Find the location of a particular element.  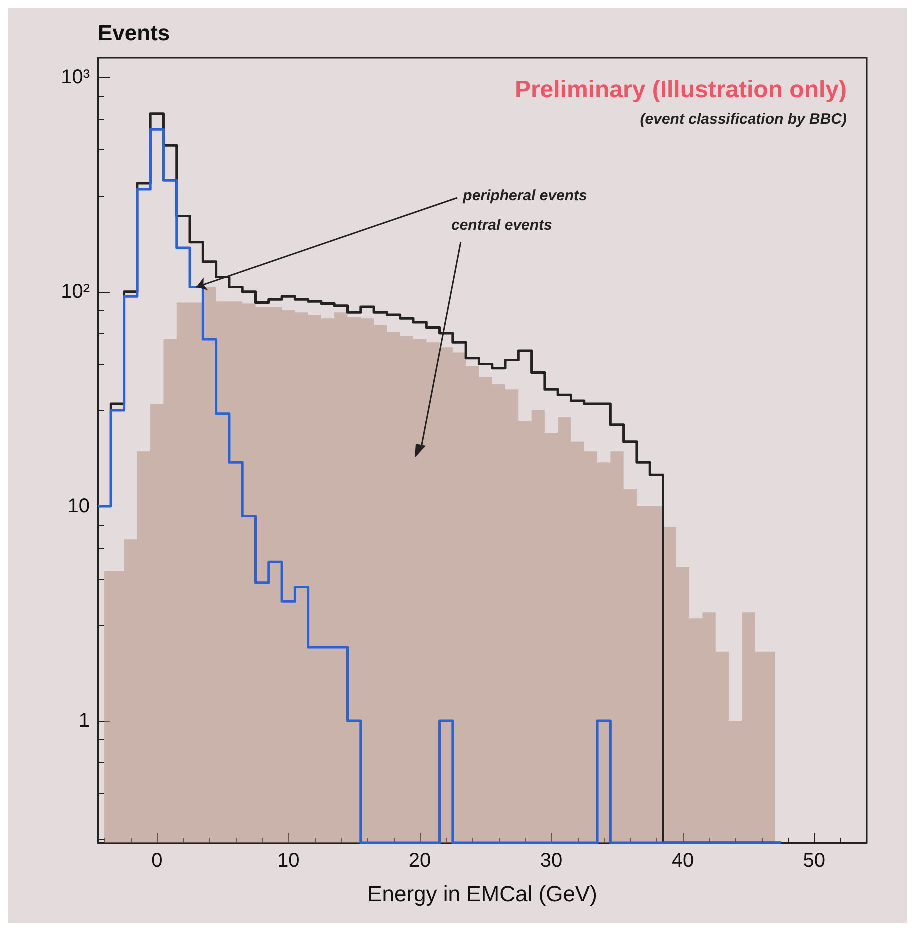

annotation: Preliminary (Illustration only) is located at coordinates (680, 90).